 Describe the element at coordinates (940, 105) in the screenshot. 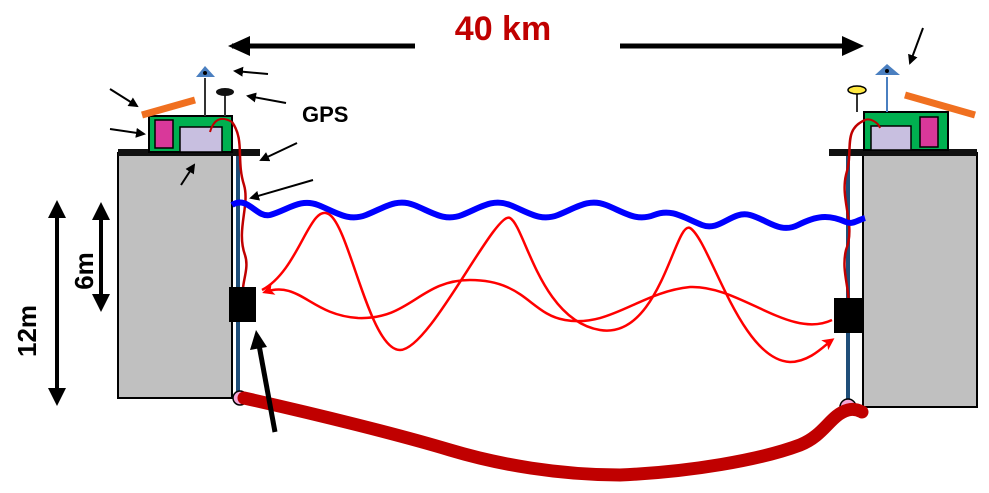

I see `right-solar-panel` at that location.